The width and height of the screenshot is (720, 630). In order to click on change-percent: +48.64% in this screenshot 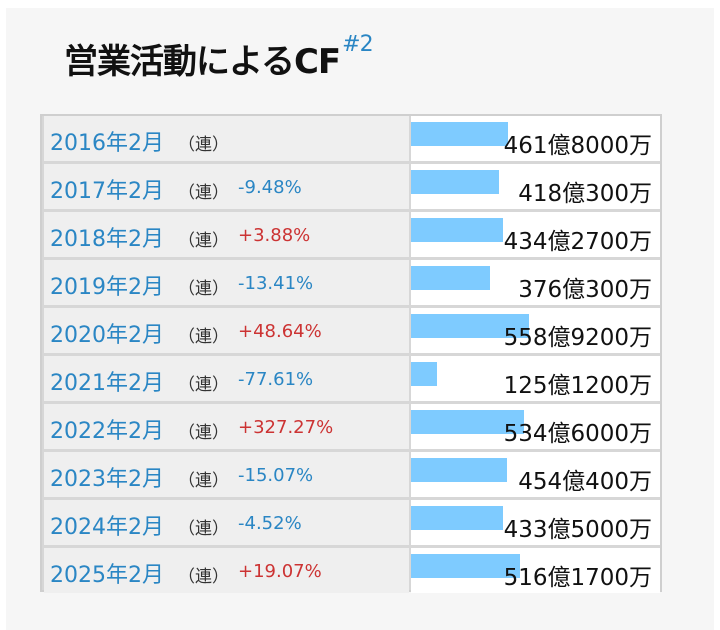, I will do `click(280, 331)`.